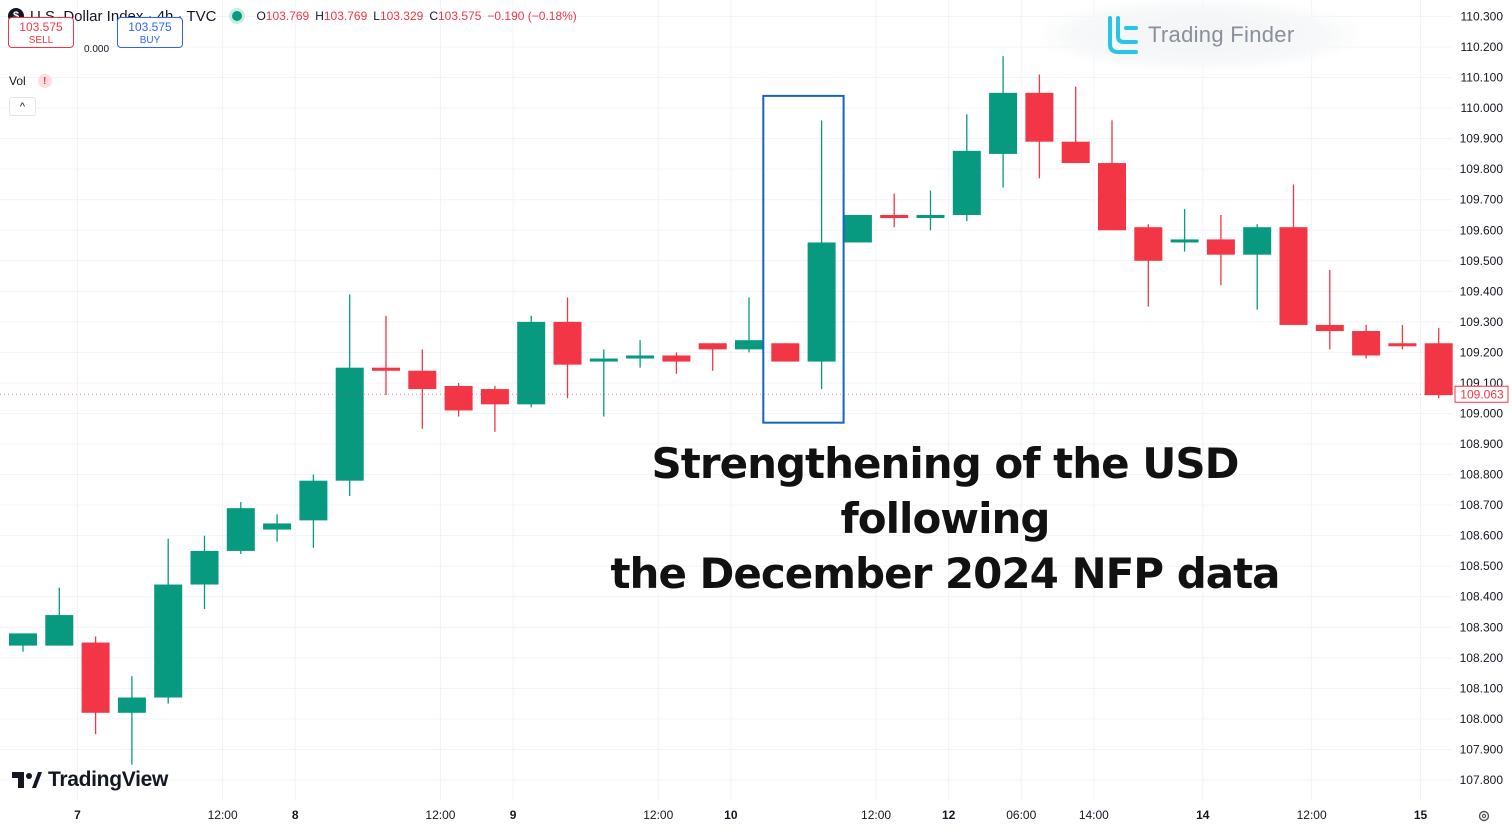  What do you see at coordinates (1484, 816) in the screenshot?
I see `gear-icon` at bounding box center [1484, 816].